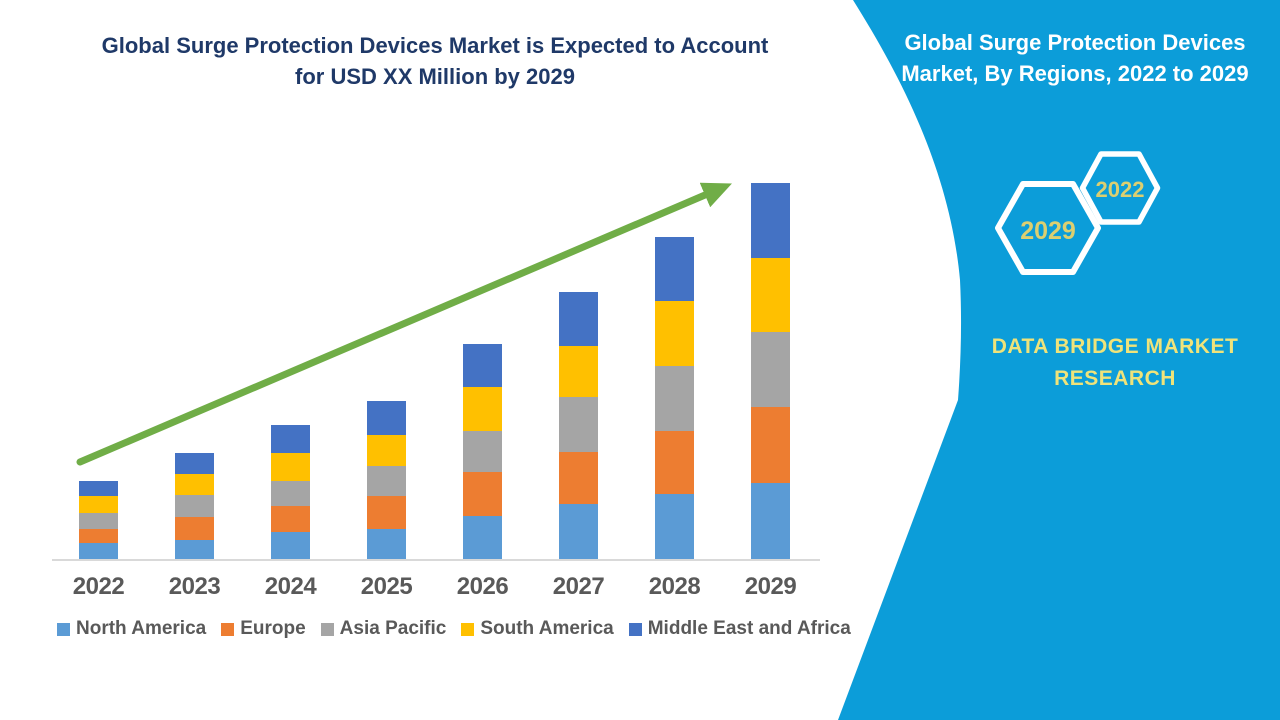 This screenshot has width=1280, height=720. What do you see at coordinates (770, 586) in the screenshot?
I see `x-axis-label-2029: 2029` at bounding box center [770, 586].